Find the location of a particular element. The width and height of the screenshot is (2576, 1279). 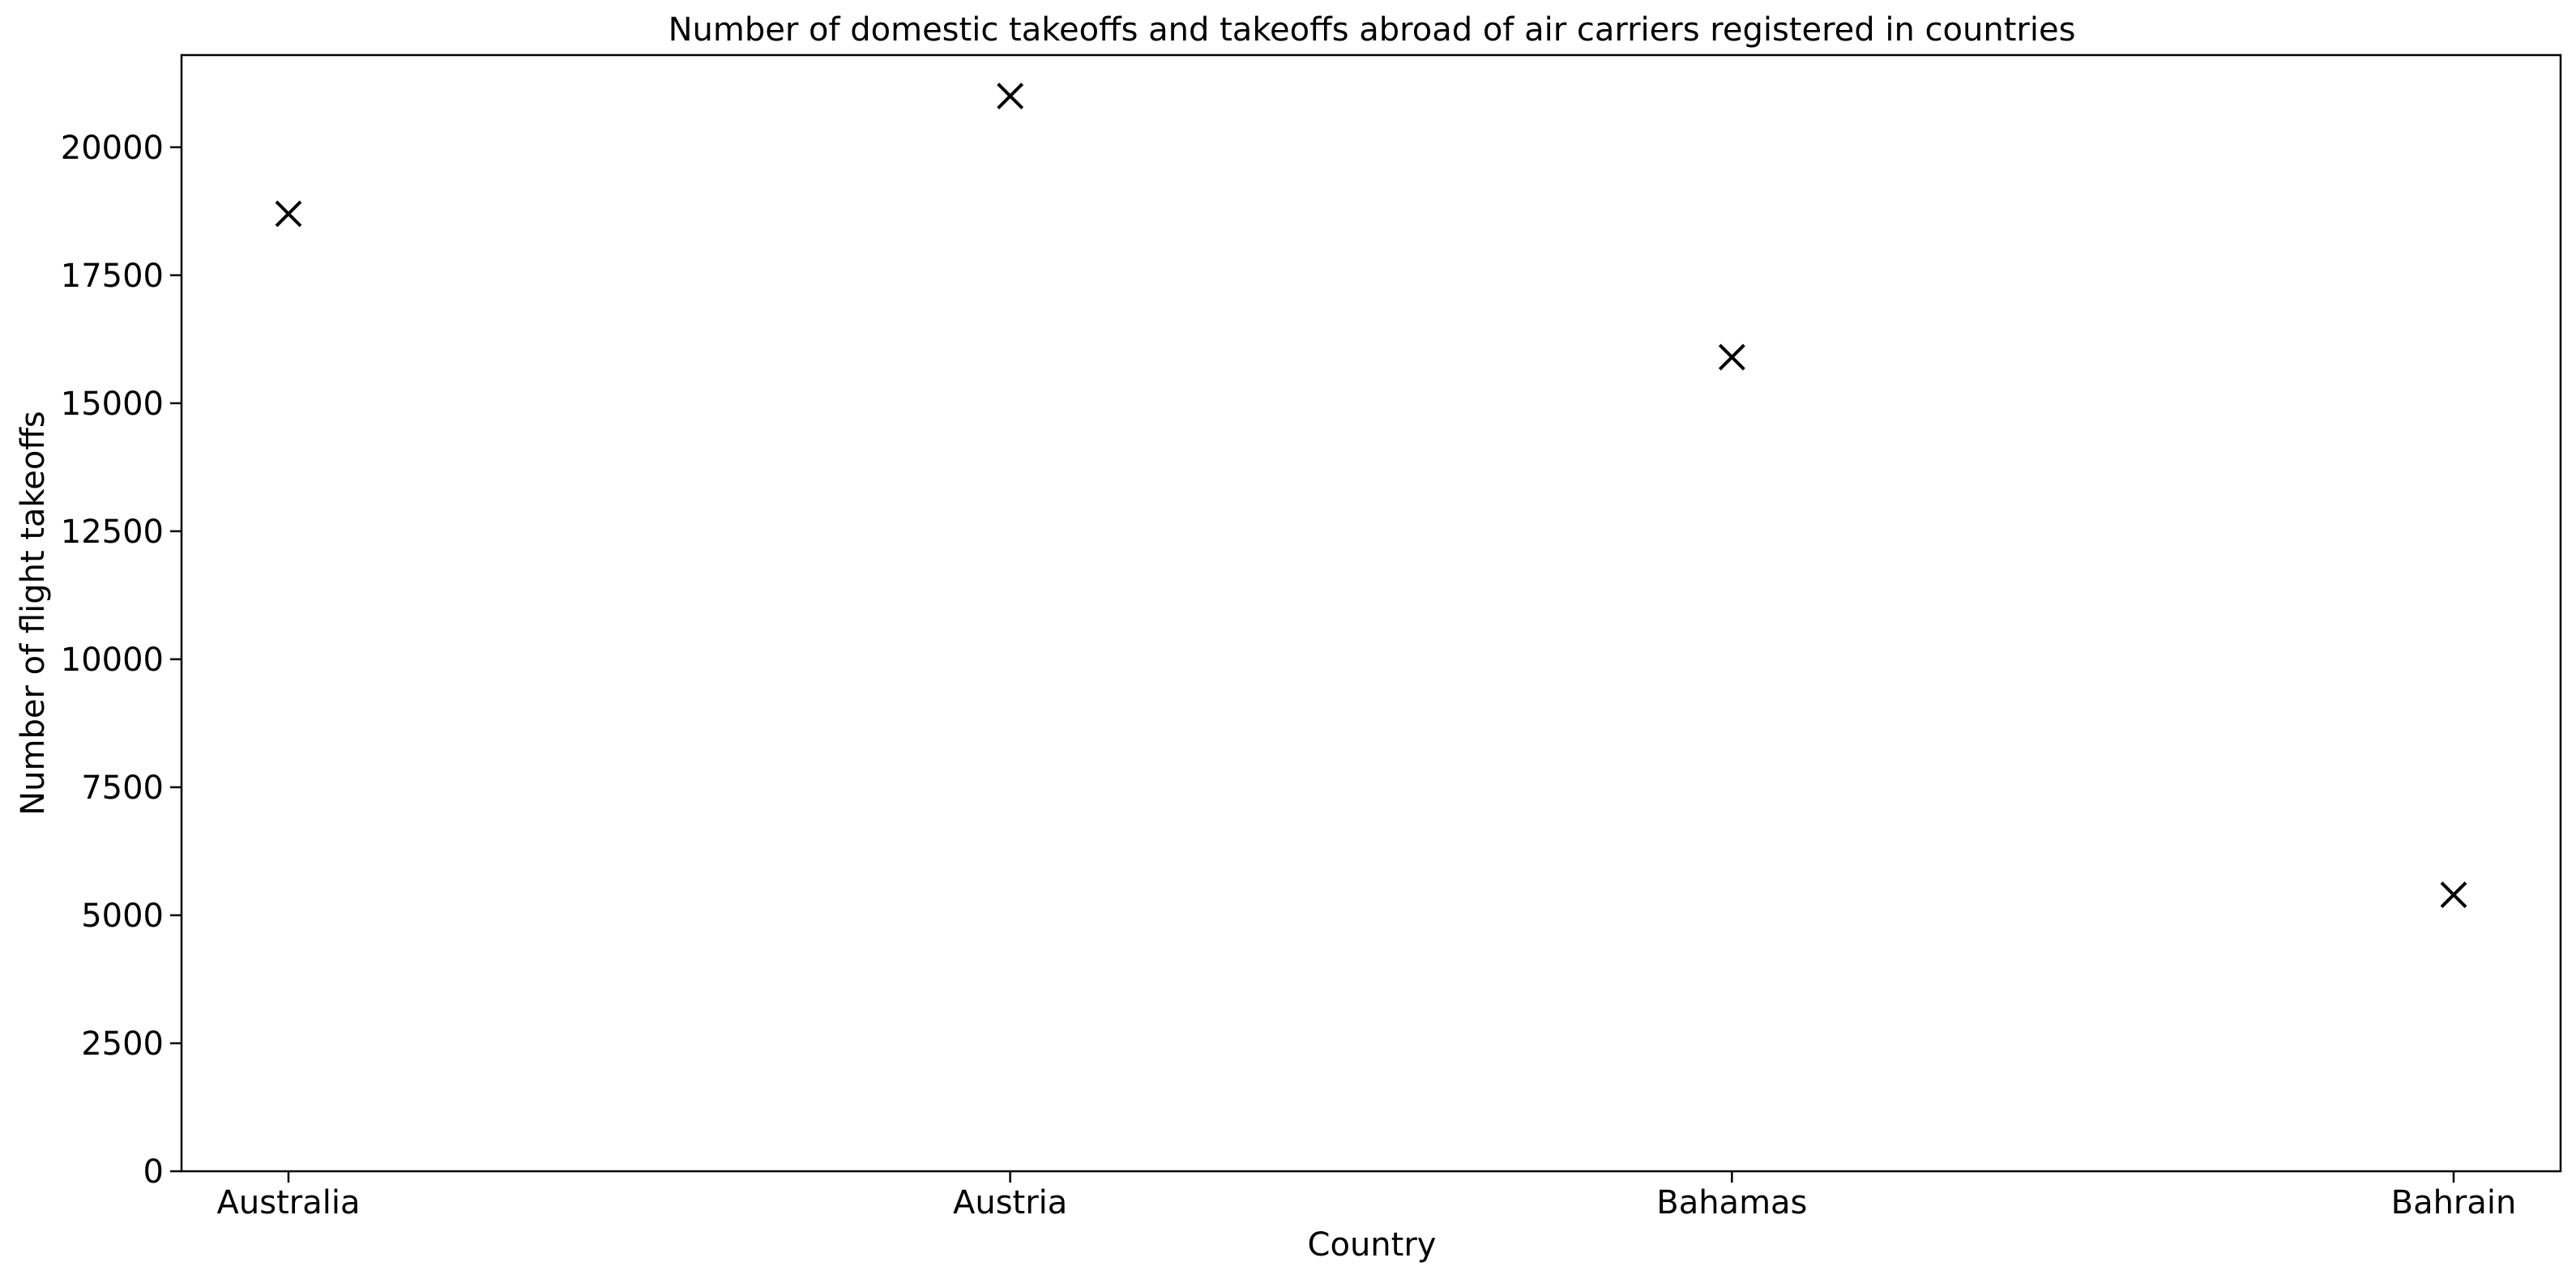

y-tick-label: 7500 is located at coordinates (122, 788).